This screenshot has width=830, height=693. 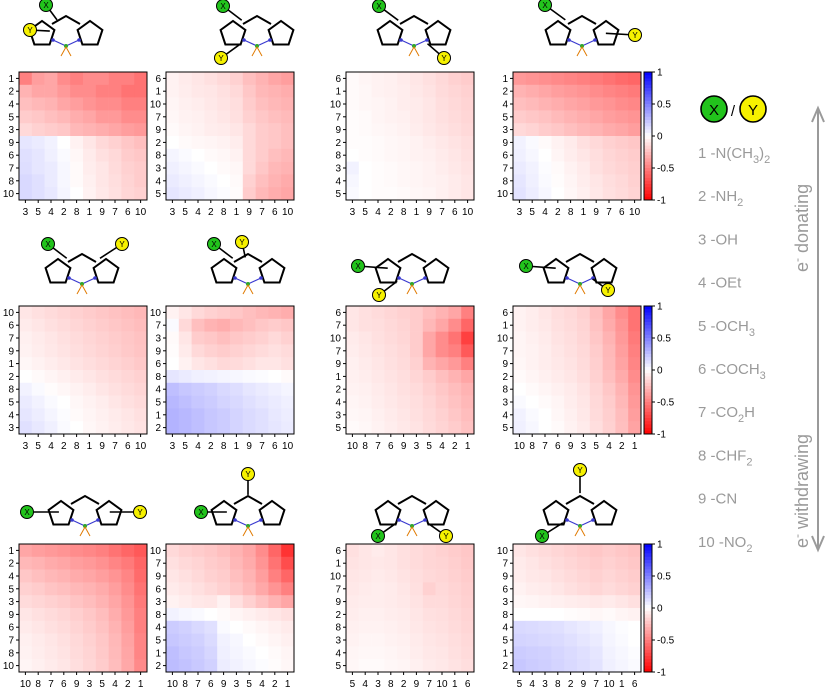 I want to click on x-substituent-icon: X, so click(x=201, y=512).